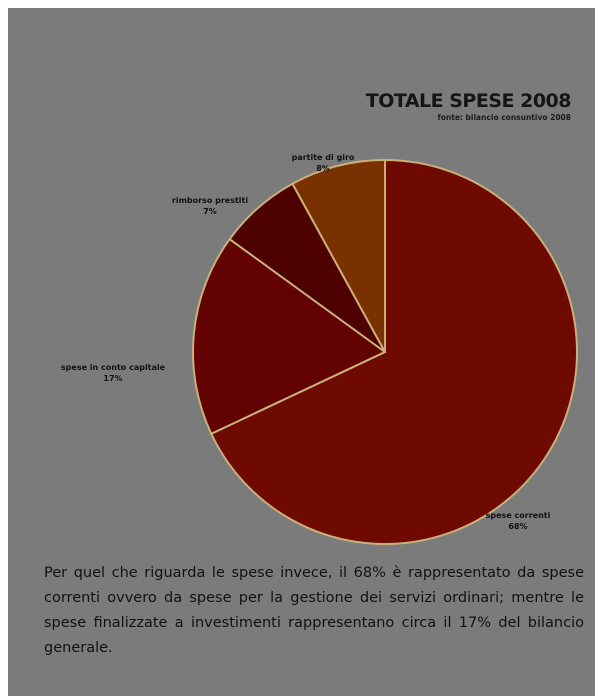  Describe the element at coordinates (113, 373) in the screenshot. I see `slice-label-spese-in-conto-capitale: spese in conto capitale 17%` at that location.